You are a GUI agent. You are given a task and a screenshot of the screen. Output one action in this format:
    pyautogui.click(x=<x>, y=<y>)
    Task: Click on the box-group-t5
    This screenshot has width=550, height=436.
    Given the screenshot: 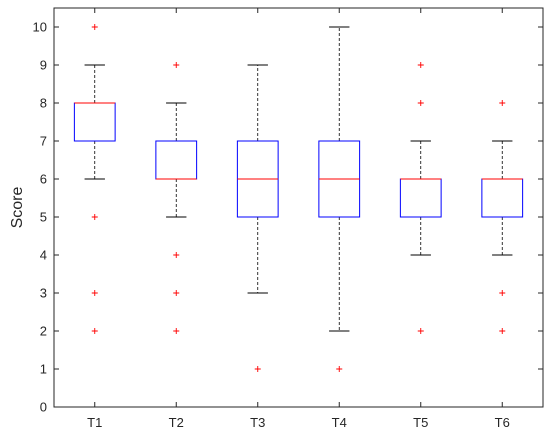 What is the action you would take?
    pyautogui.click(x=420, y=198)
    